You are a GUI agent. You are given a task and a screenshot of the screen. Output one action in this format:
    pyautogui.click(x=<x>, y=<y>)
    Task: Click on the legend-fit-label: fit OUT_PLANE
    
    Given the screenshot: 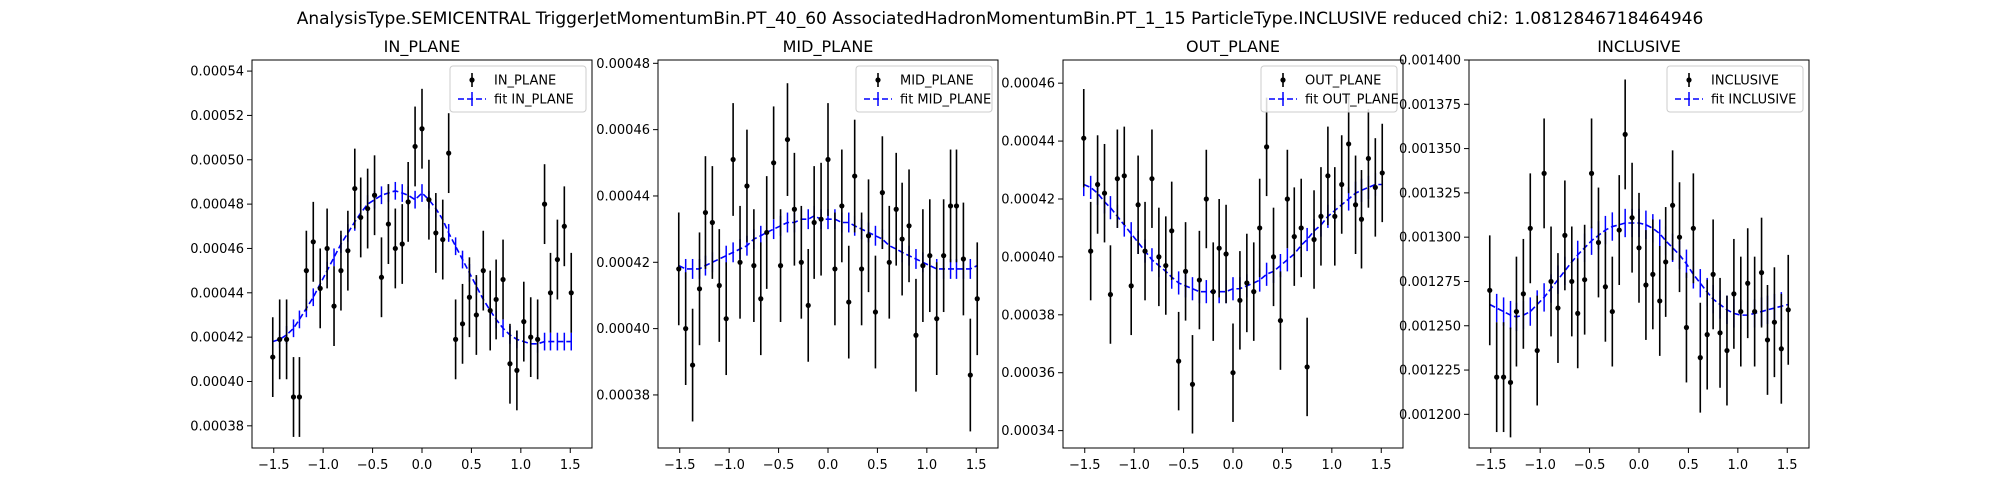 What is the action you would take?
    pyautogui.click(x=1352, y=100)
    